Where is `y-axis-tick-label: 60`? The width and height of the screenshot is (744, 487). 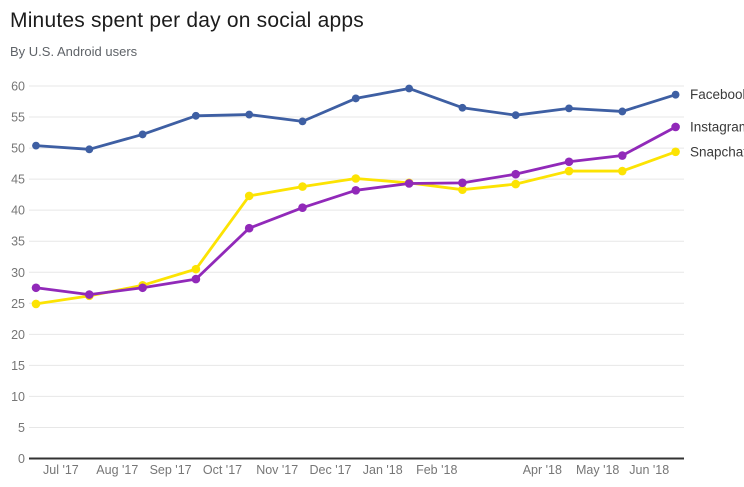
y-axis-tick-label: 60 is located at coordinates (18, 87).